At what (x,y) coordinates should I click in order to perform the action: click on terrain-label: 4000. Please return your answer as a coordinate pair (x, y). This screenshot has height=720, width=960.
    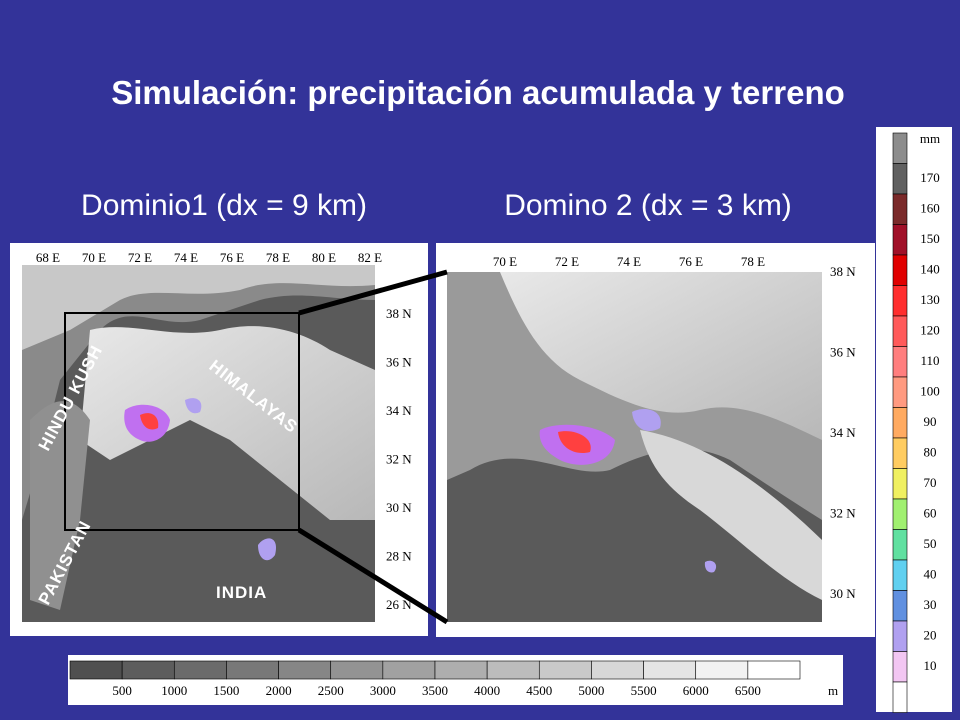
    Looking at the image, I should click on (487, 690).